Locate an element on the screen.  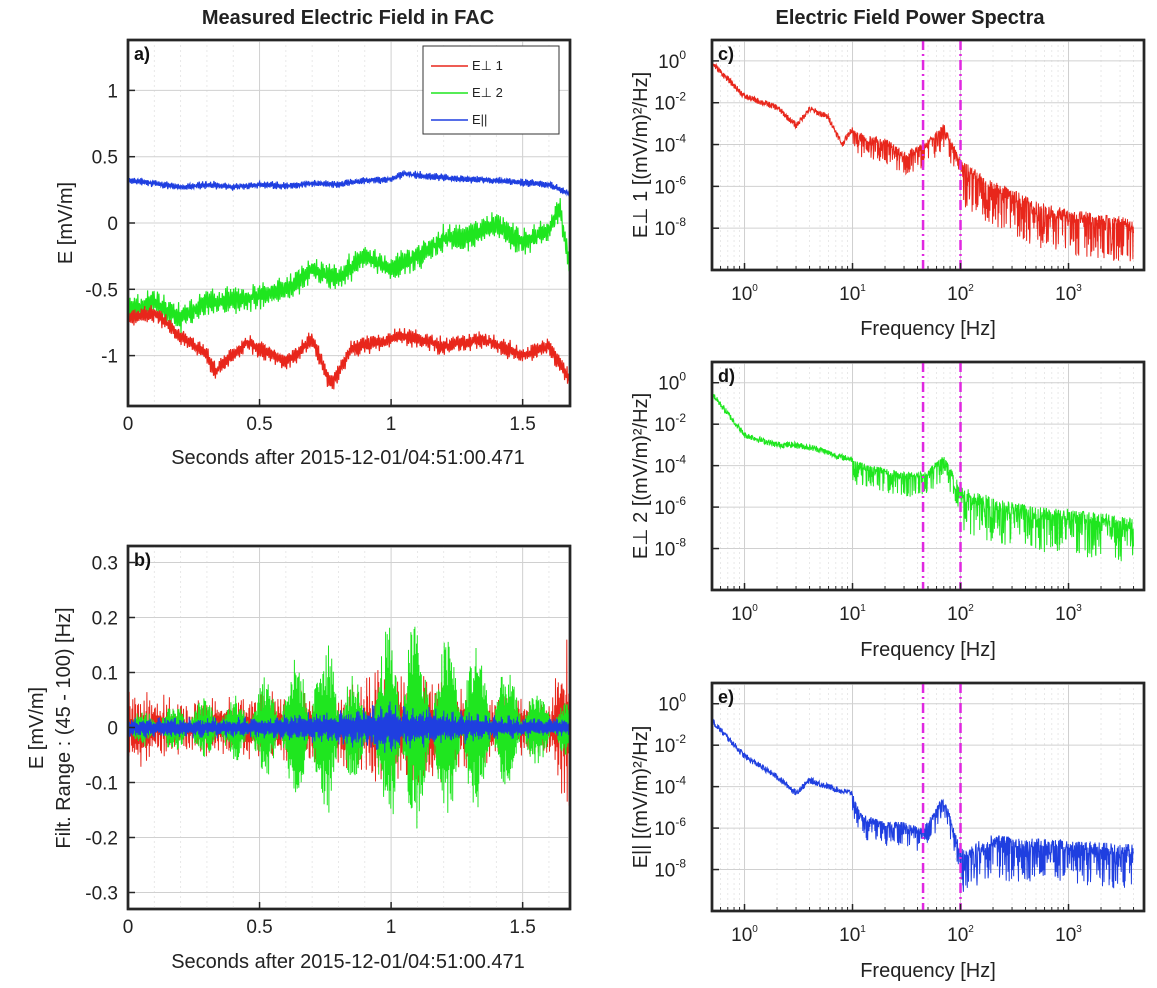
panel-d-xlabel: Frequency [Hz] is located at coordinates (928, 650).